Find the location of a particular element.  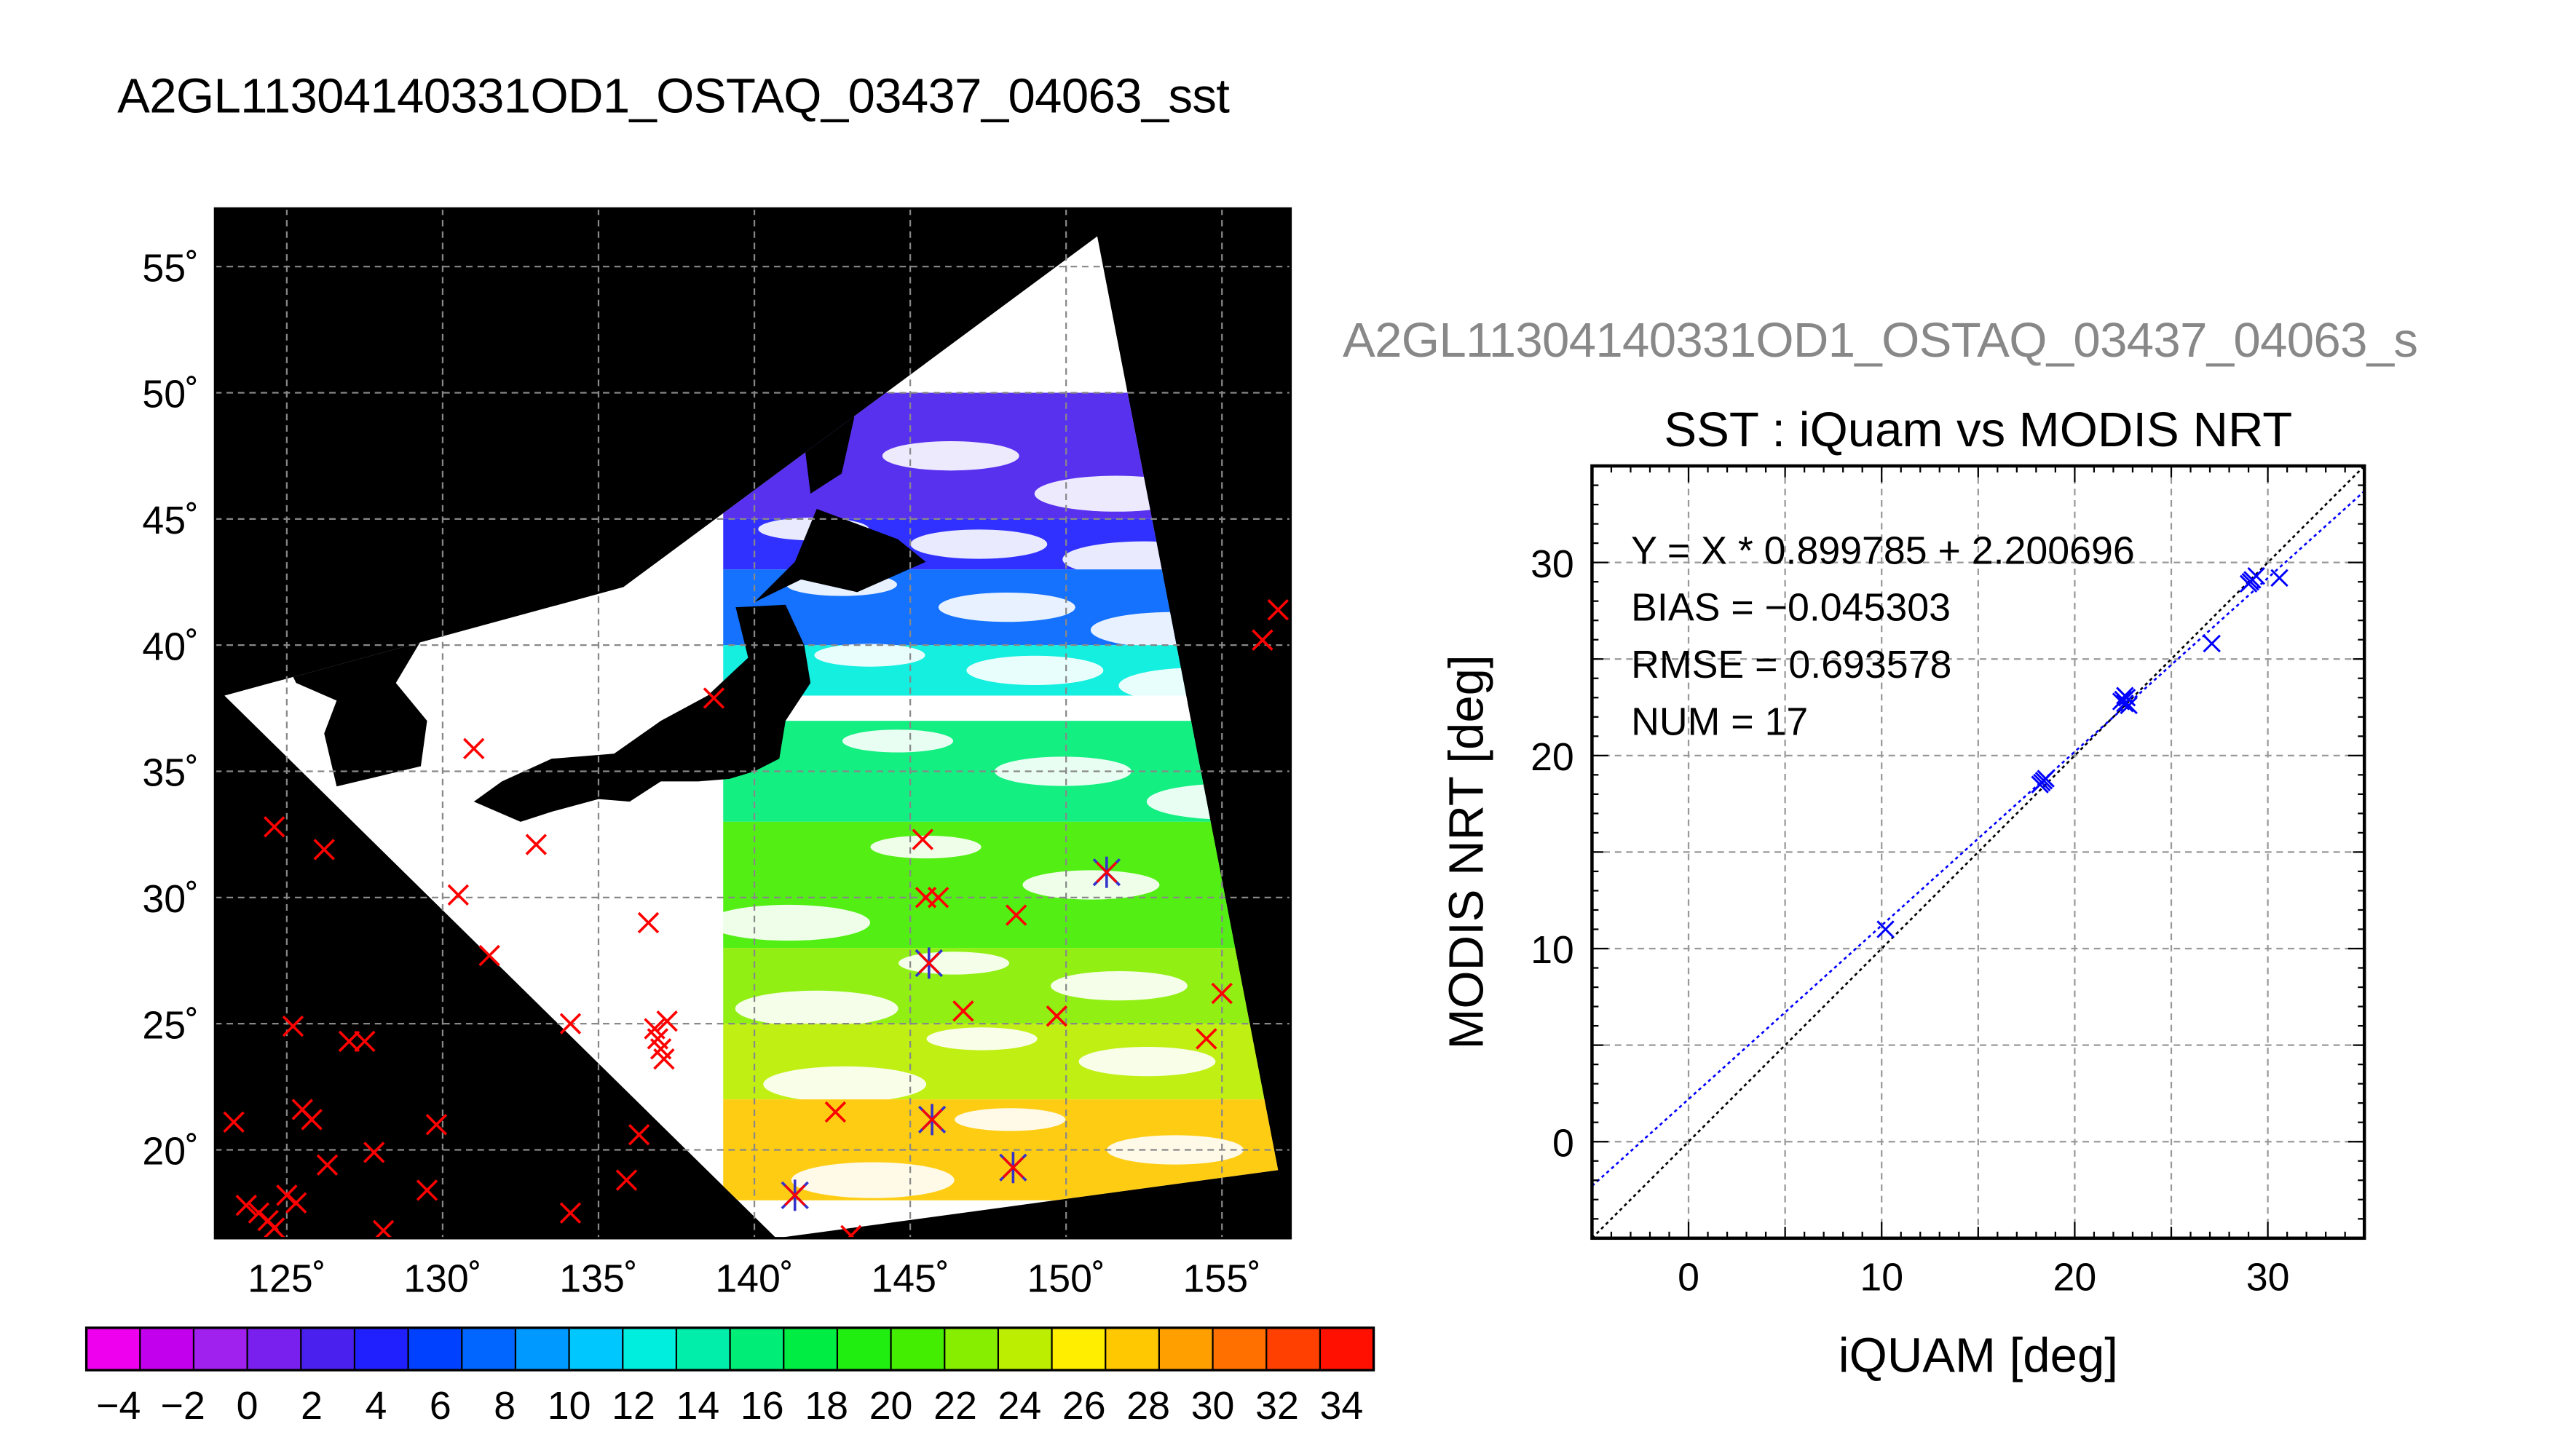

sst-colorbar: −4 −2 0 2 4 6 8 10 12 14 16 18 20 22 24 26 28 30 32 34 is located at coordinates (729, 1377).